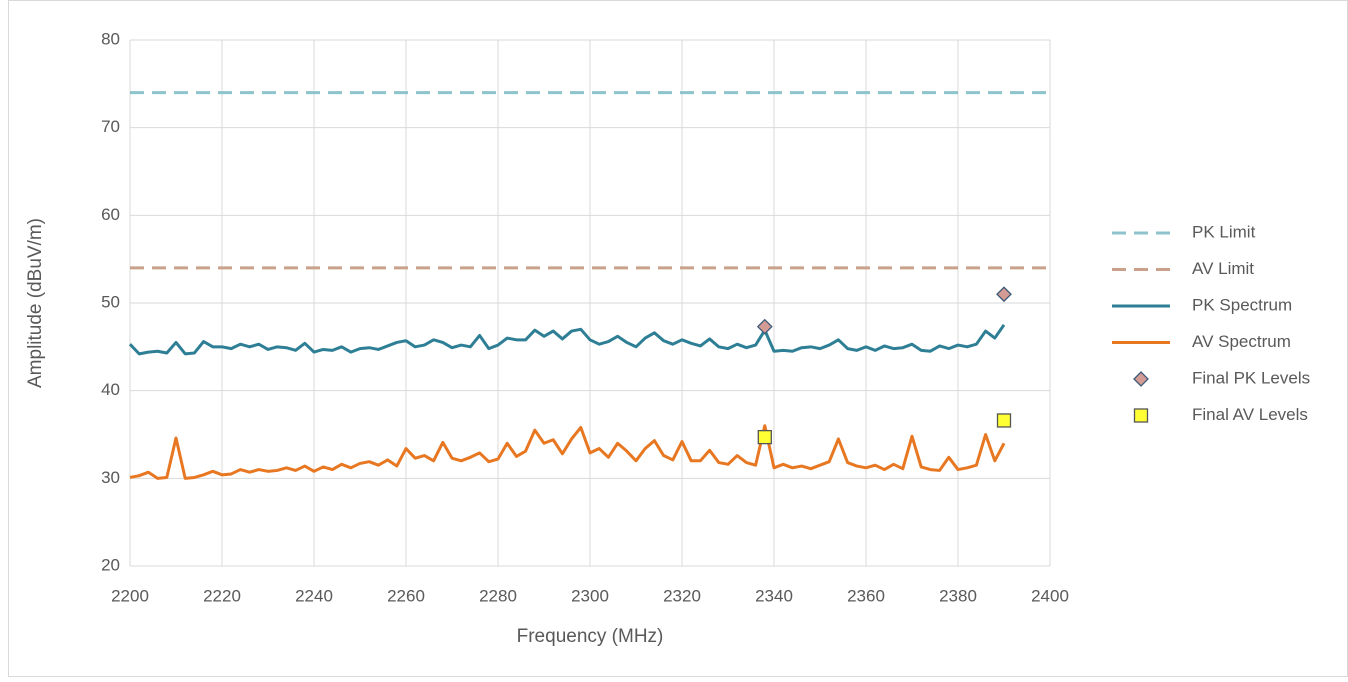  Describe the element at coordinates (110, 301) in the screenshot. I see `y-tick-label: 50` at that location.